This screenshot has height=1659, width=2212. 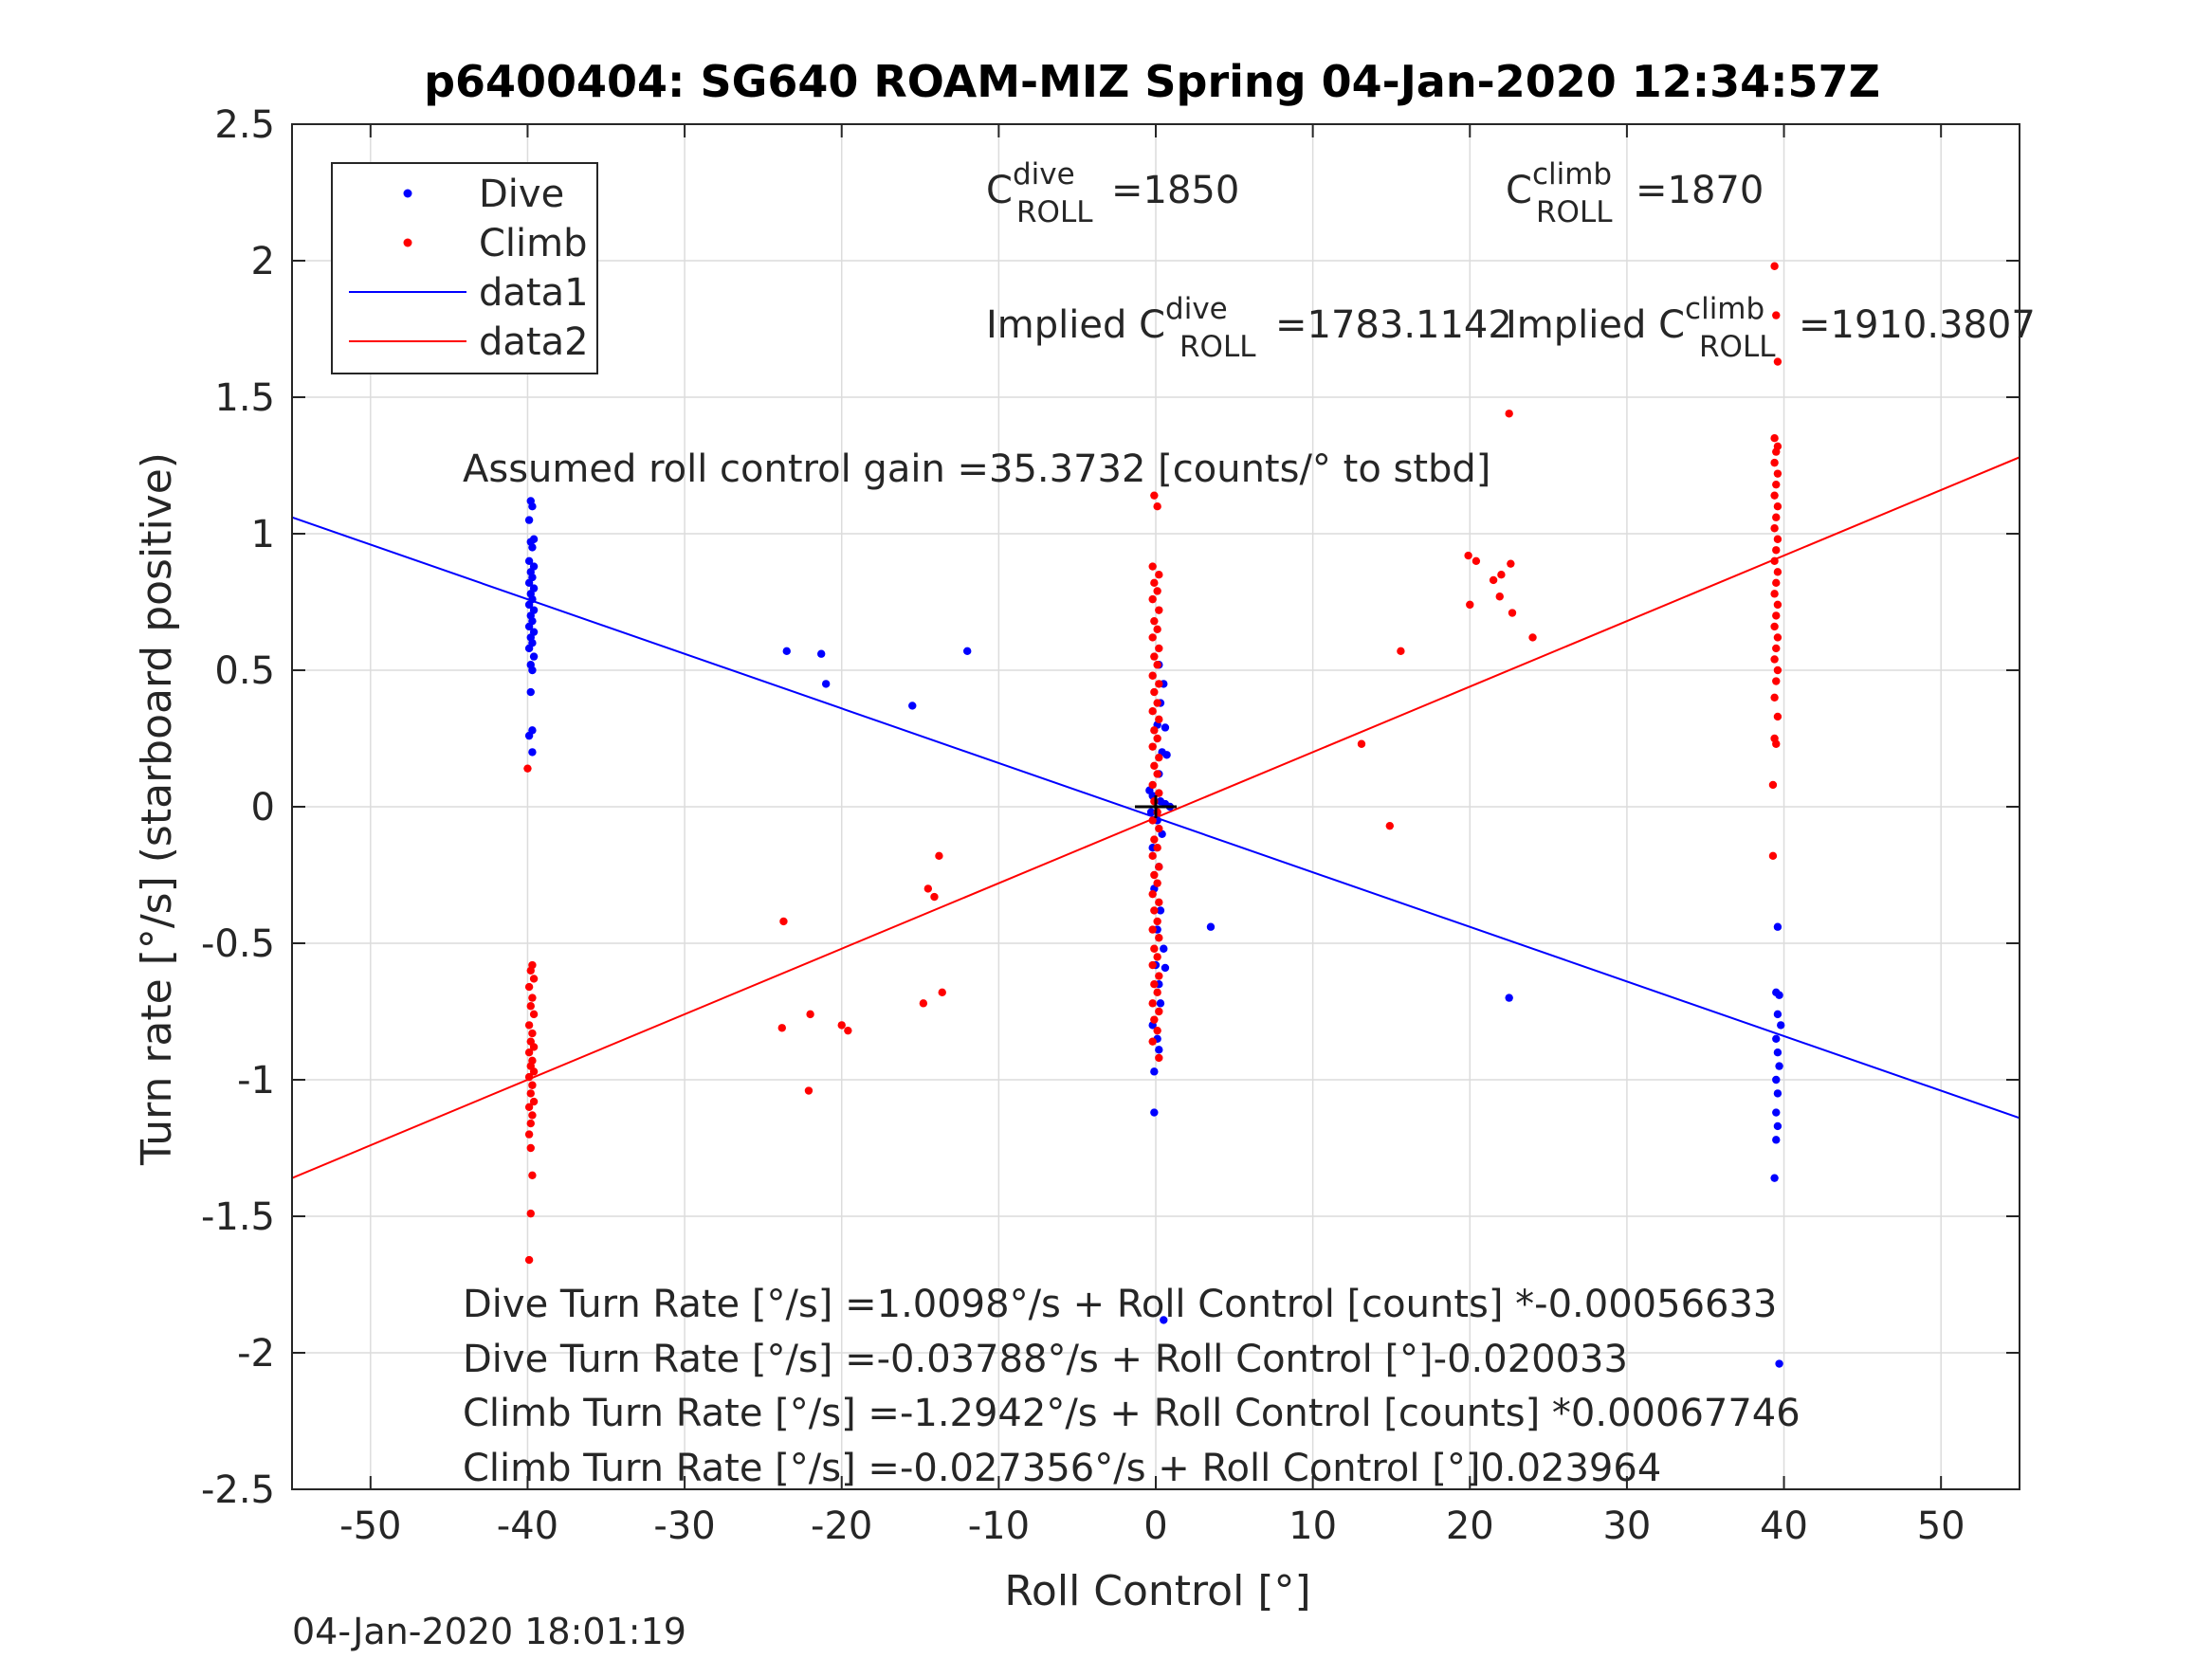 What do you see at coordinates (244, 671) in the screenshot?
I see `y-tick-label: 0.5` at bounding box center [244, 671].